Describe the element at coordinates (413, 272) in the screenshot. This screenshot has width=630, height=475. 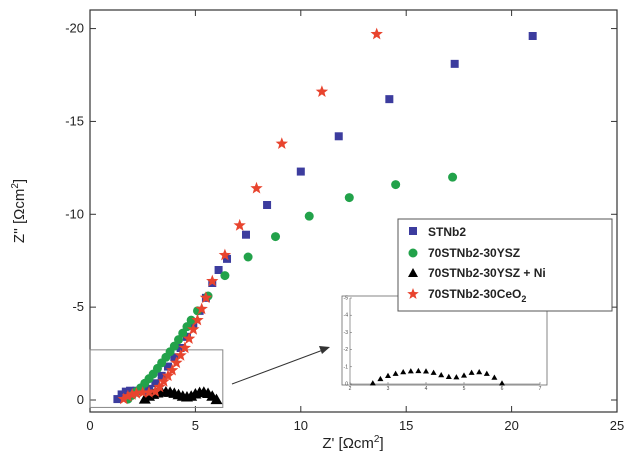
I see `legend-marker-ysz-ni` at that location.